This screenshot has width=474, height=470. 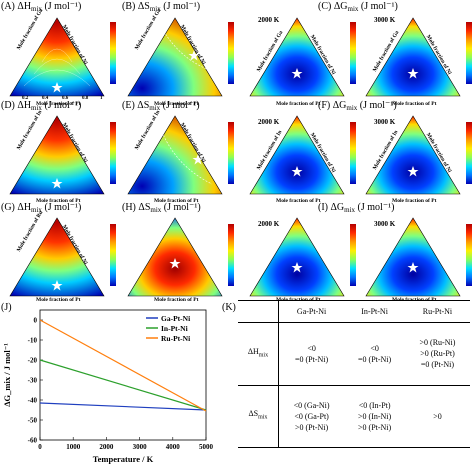 What do you see at coordinates (33, 361) in the screenshot?
I see `y-tick-label: -20` at bounding box center [33, 361].